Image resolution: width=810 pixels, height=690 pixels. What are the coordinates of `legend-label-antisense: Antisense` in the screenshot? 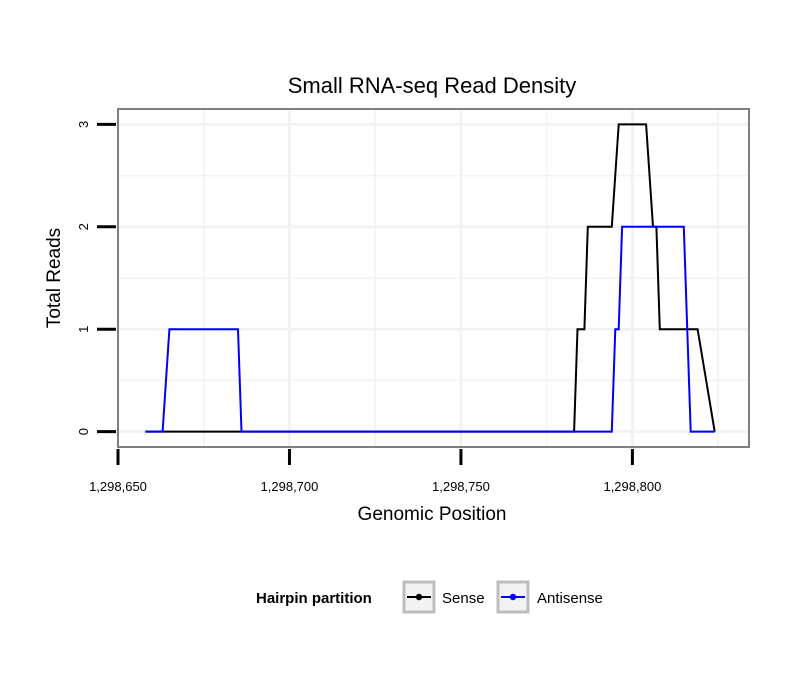 It's located at (570, 598).